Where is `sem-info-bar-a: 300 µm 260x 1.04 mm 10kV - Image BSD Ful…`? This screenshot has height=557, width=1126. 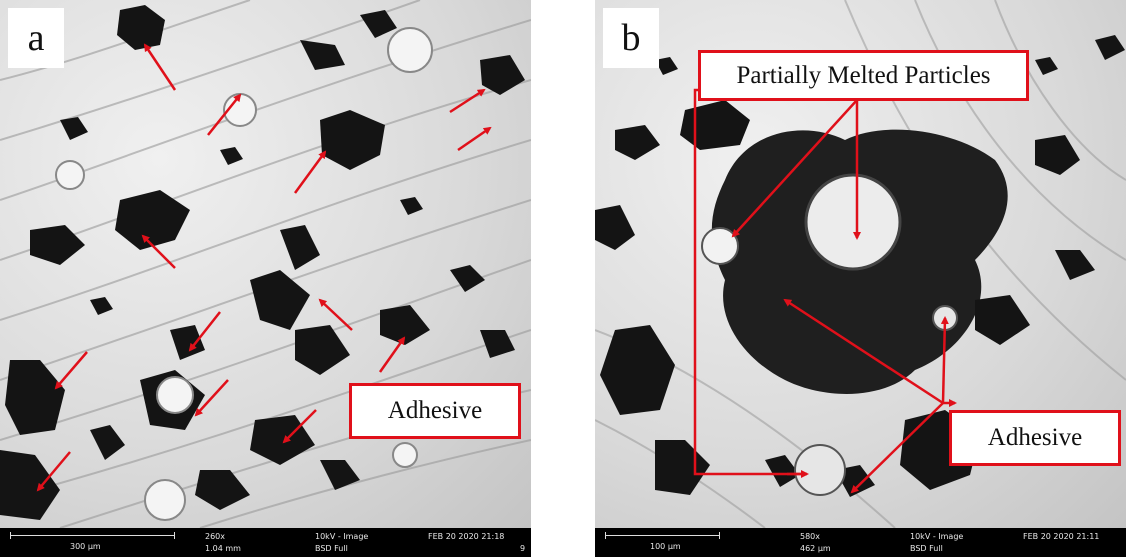 sem-info-bar-a: 300 µm 260x 1.04 mm 10kV - Image BSD Ful… is located at coordinates (265, 542).